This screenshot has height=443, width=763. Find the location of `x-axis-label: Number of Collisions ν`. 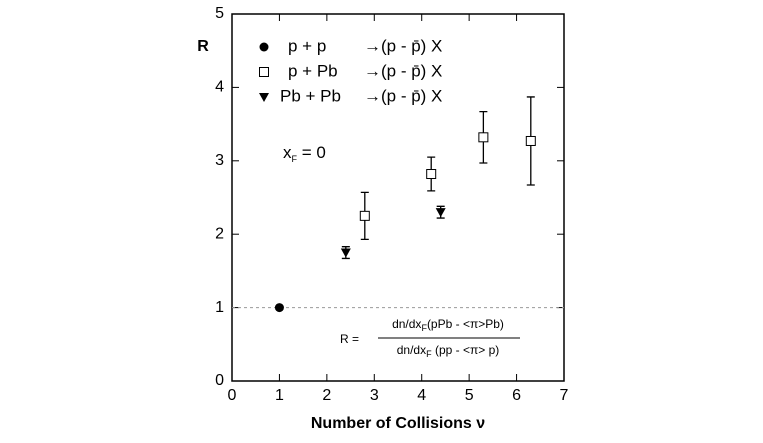

x-axis-label: Number of Collisions ν is located at coordinates (398, 423).